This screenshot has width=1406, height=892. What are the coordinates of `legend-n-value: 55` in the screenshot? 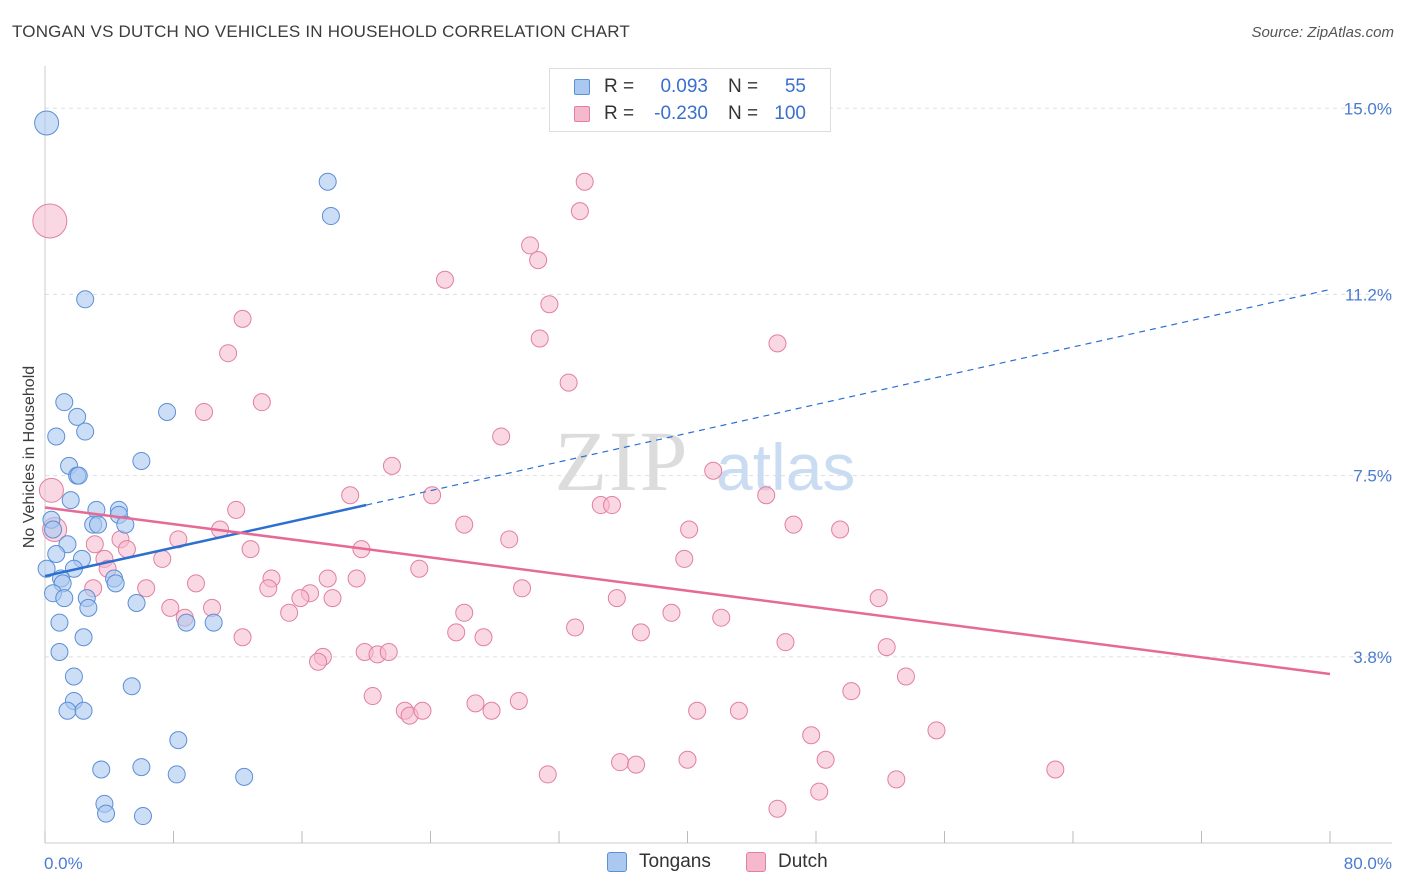 It's located at (795, 86).